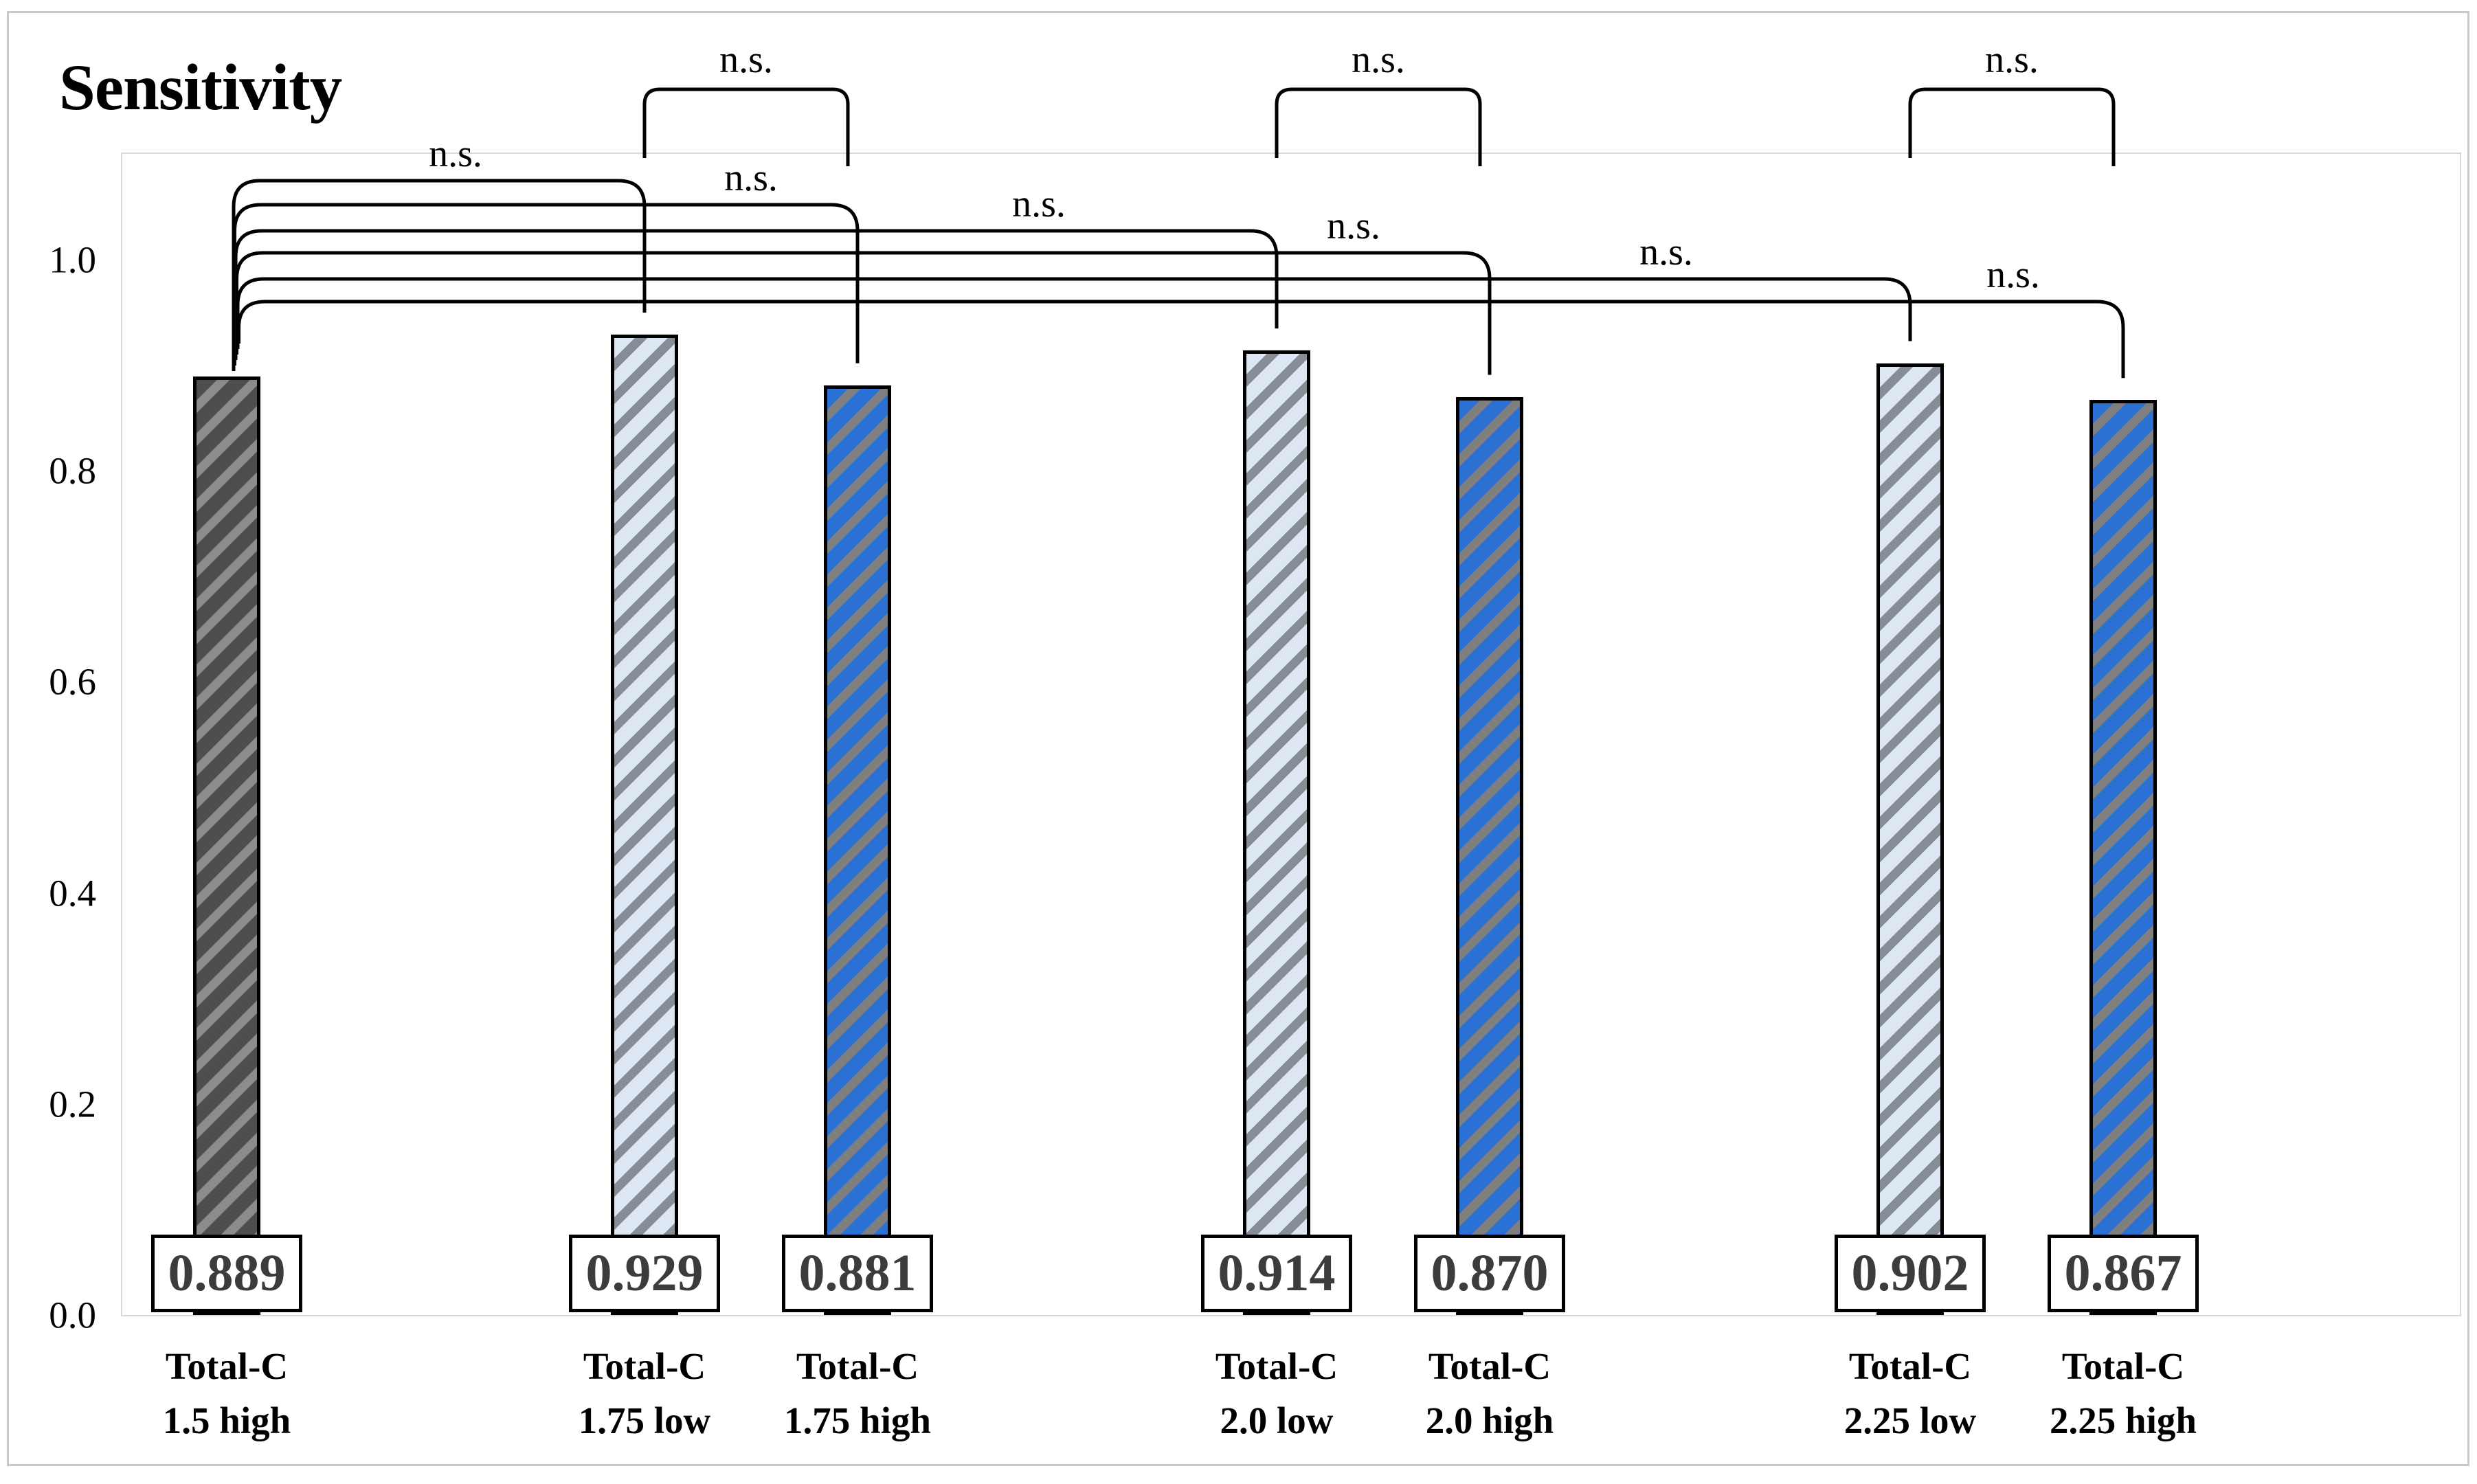 Image resolution: width=2477 pixels, height=1484 pixels. I want to click on x-axis-category-label: Total-C 2.25 high, so click(2123, 1393).